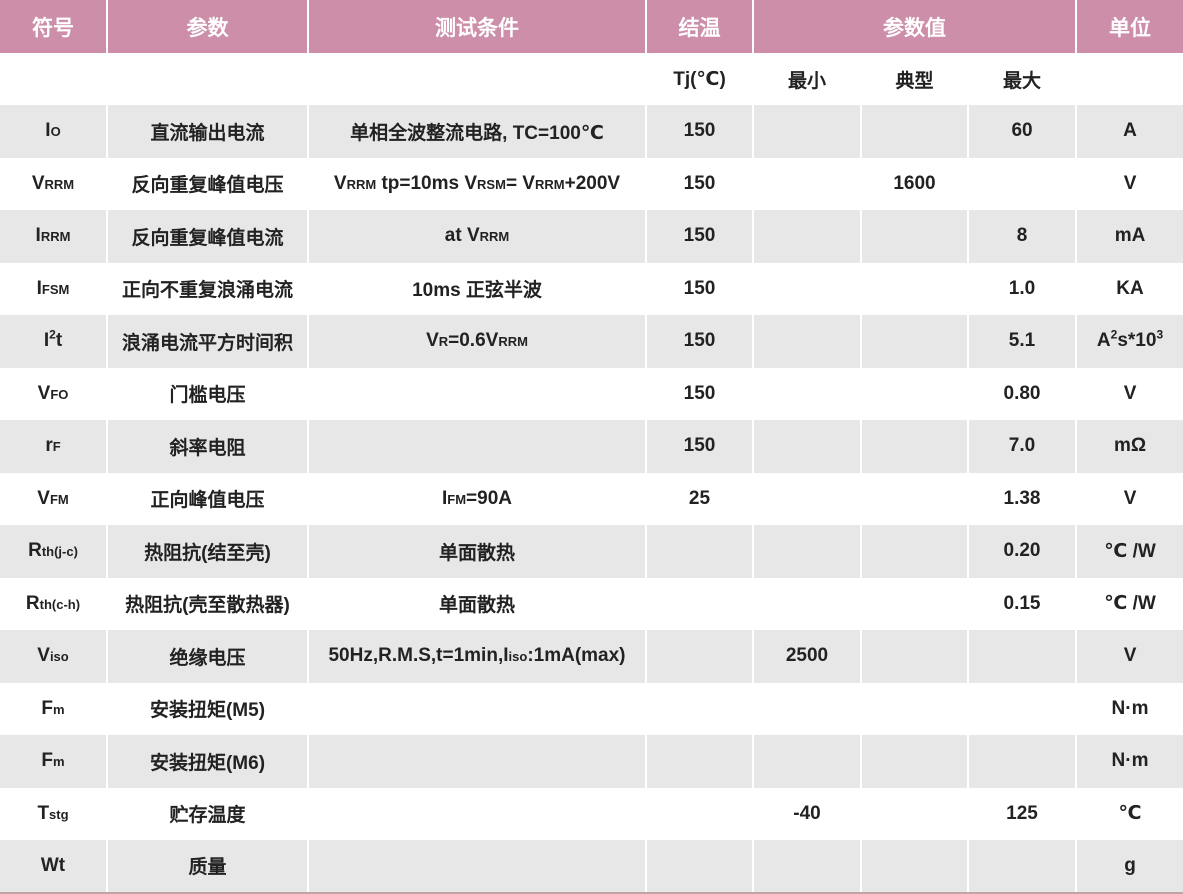  What do you see at coordinates (54, 813) in the screenshot?
I see `cell-symbol: Tstg` at bounding box center [54, 813].